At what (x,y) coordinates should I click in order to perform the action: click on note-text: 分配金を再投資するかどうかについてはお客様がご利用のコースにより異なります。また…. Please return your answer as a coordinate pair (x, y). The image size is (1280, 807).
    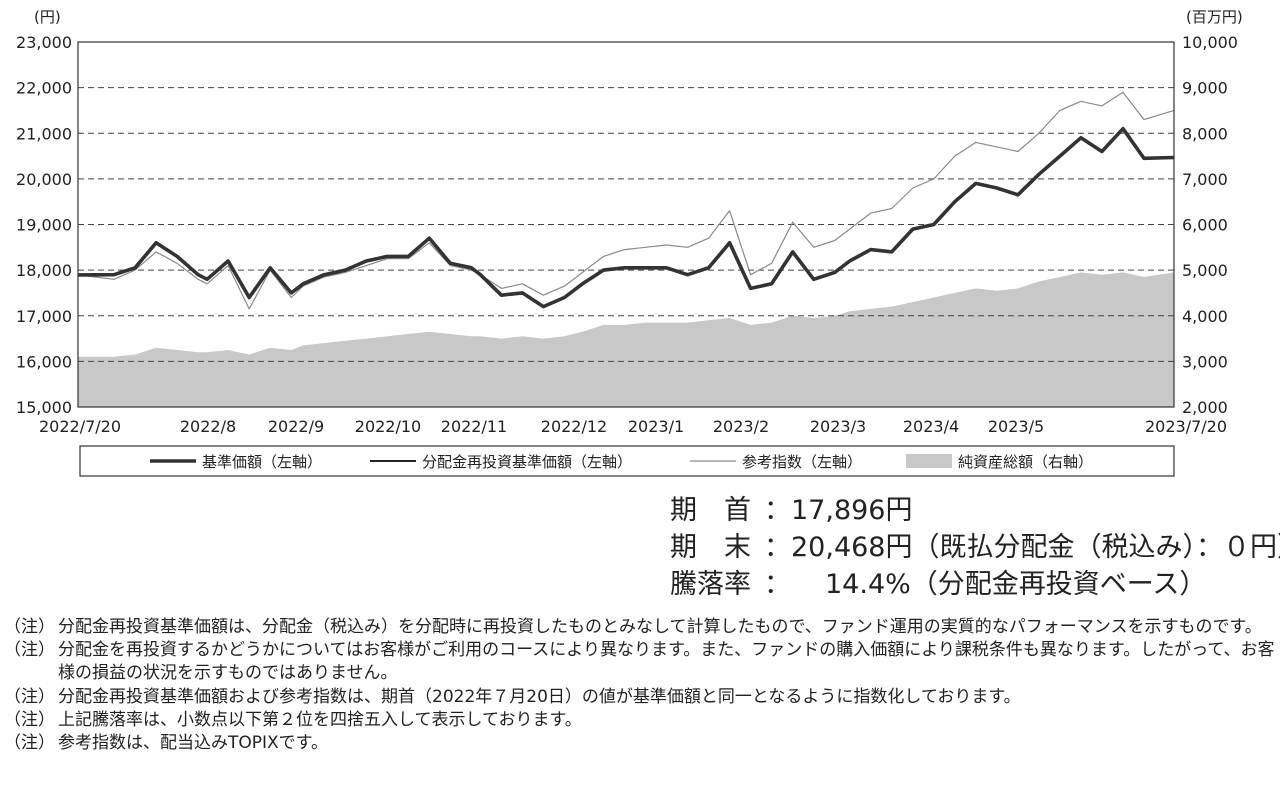
    Looking at the image, I should click on (666, 662).